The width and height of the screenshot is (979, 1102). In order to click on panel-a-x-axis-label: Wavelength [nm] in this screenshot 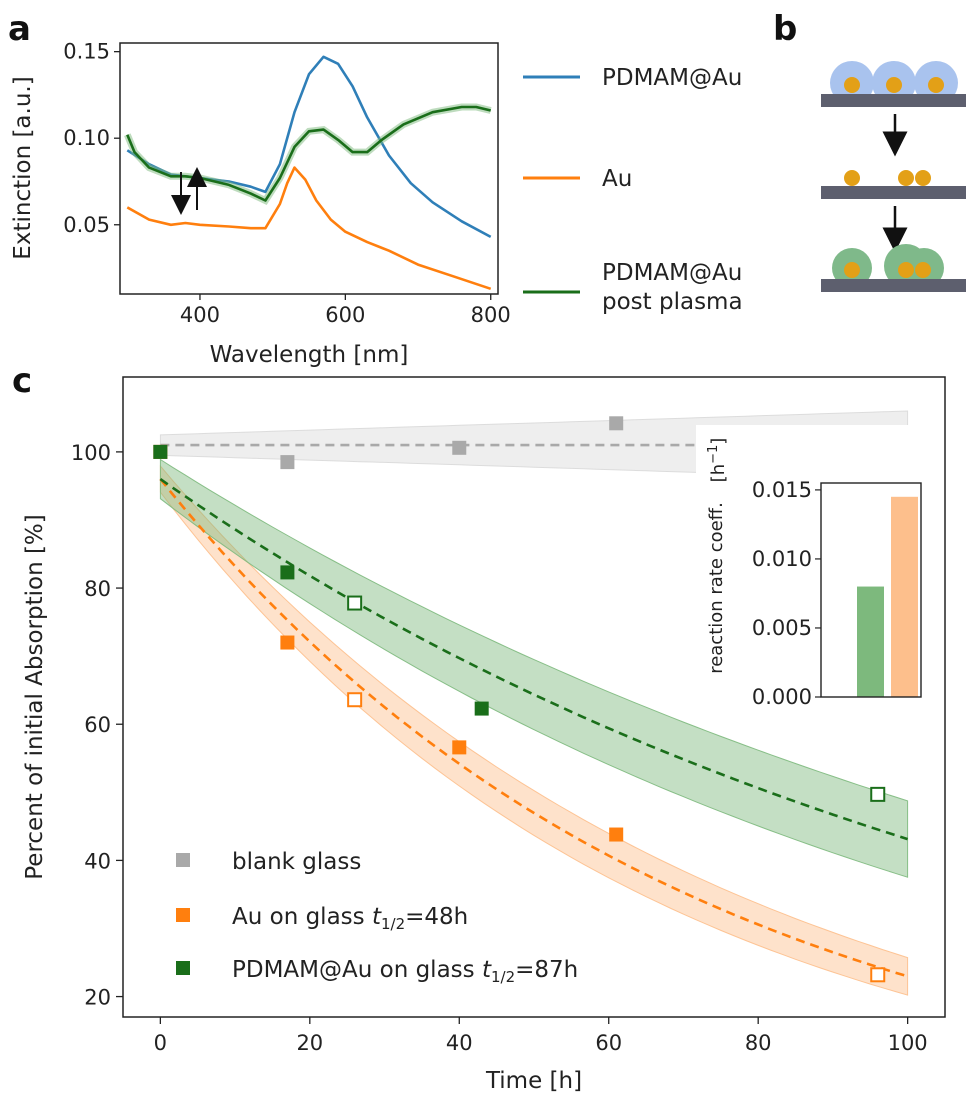, I will do `click(309, 355)`.